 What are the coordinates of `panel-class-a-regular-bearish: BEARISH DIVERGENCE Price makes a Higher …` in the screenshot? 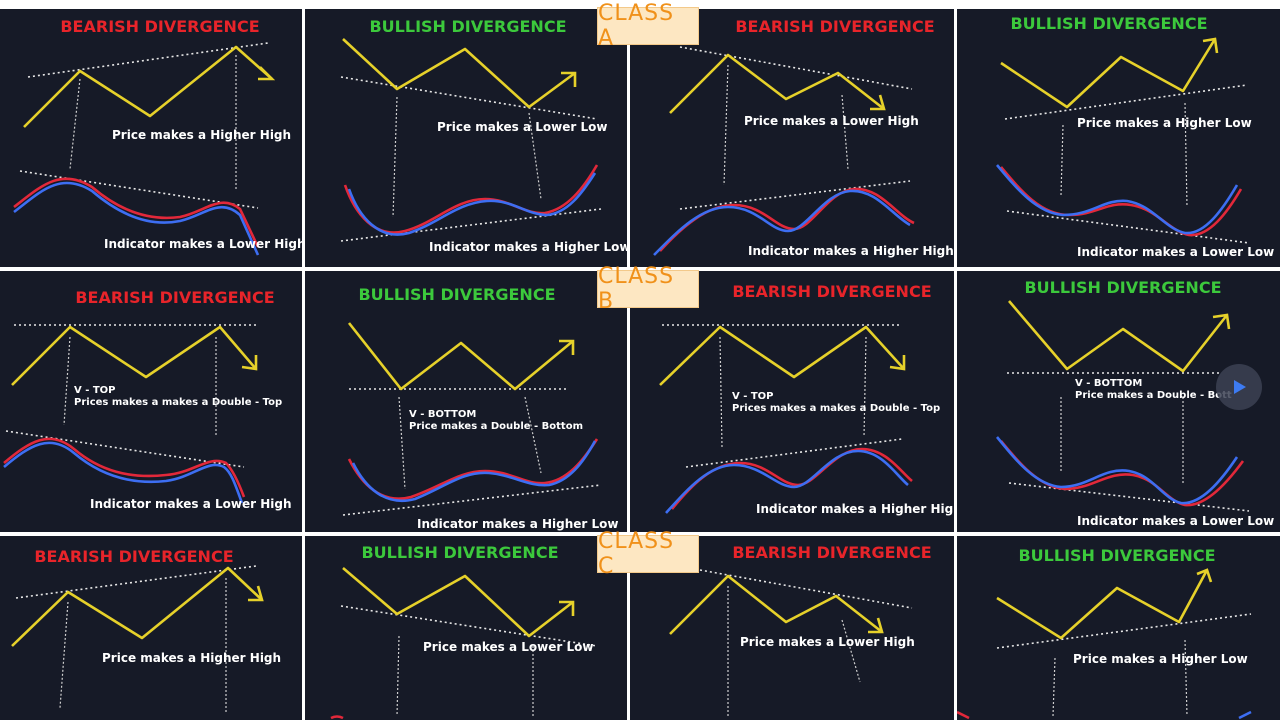 It's located at (151, 138).